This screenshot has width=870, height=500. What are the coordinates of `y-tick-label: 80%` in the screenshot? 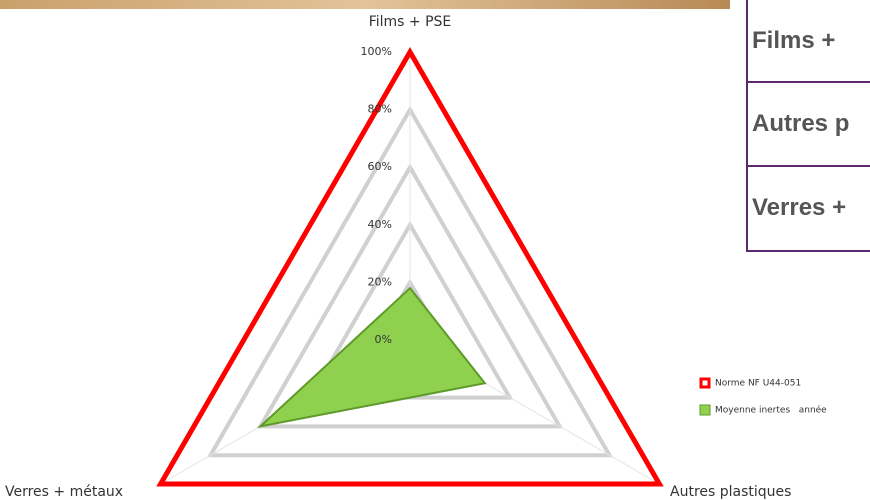 It's located at (380, 109).